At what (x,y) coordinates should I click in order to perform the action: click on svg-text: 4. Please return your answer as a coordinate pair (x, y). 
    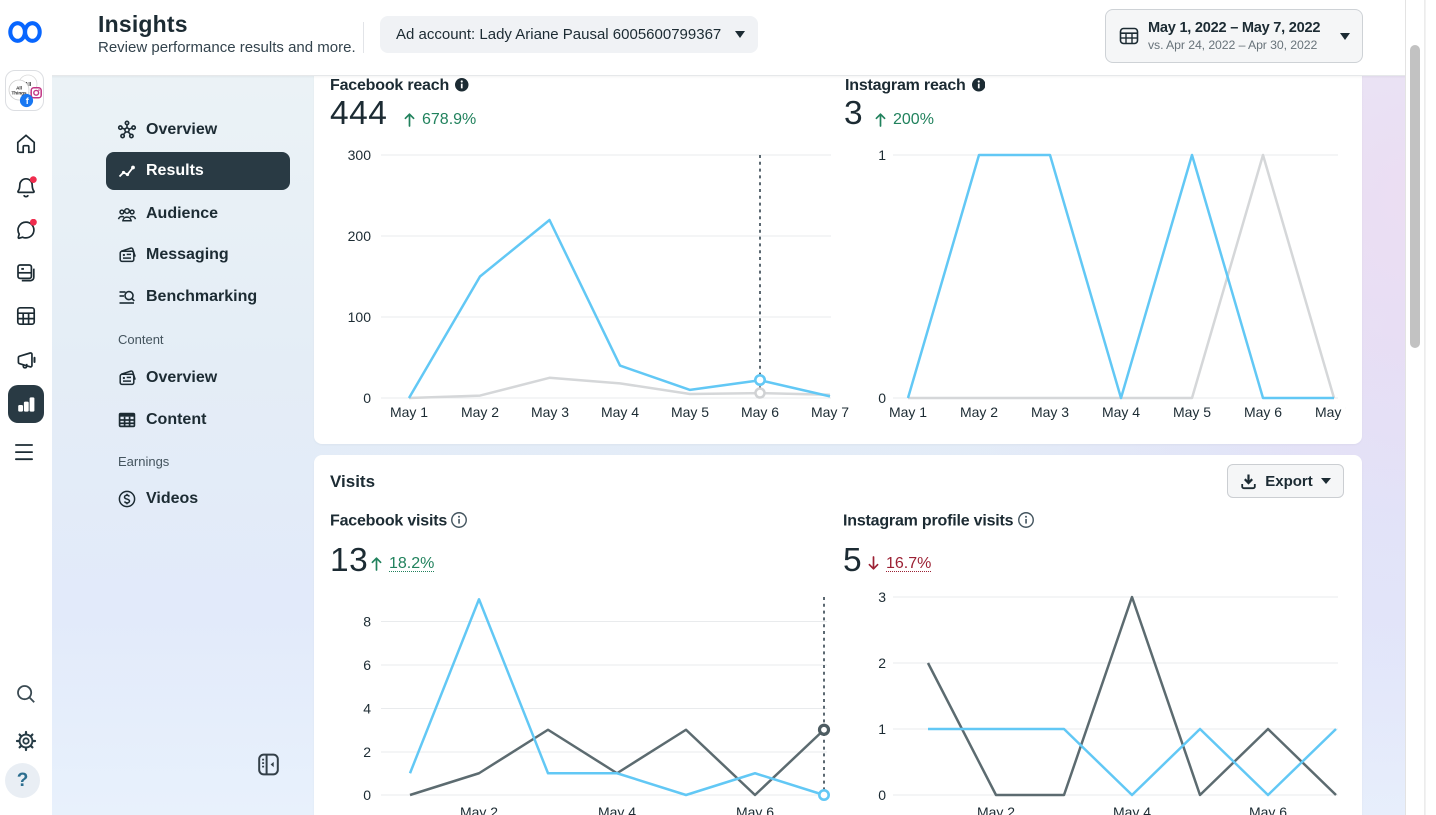
    Looking at the image, I should click on (367, 709).